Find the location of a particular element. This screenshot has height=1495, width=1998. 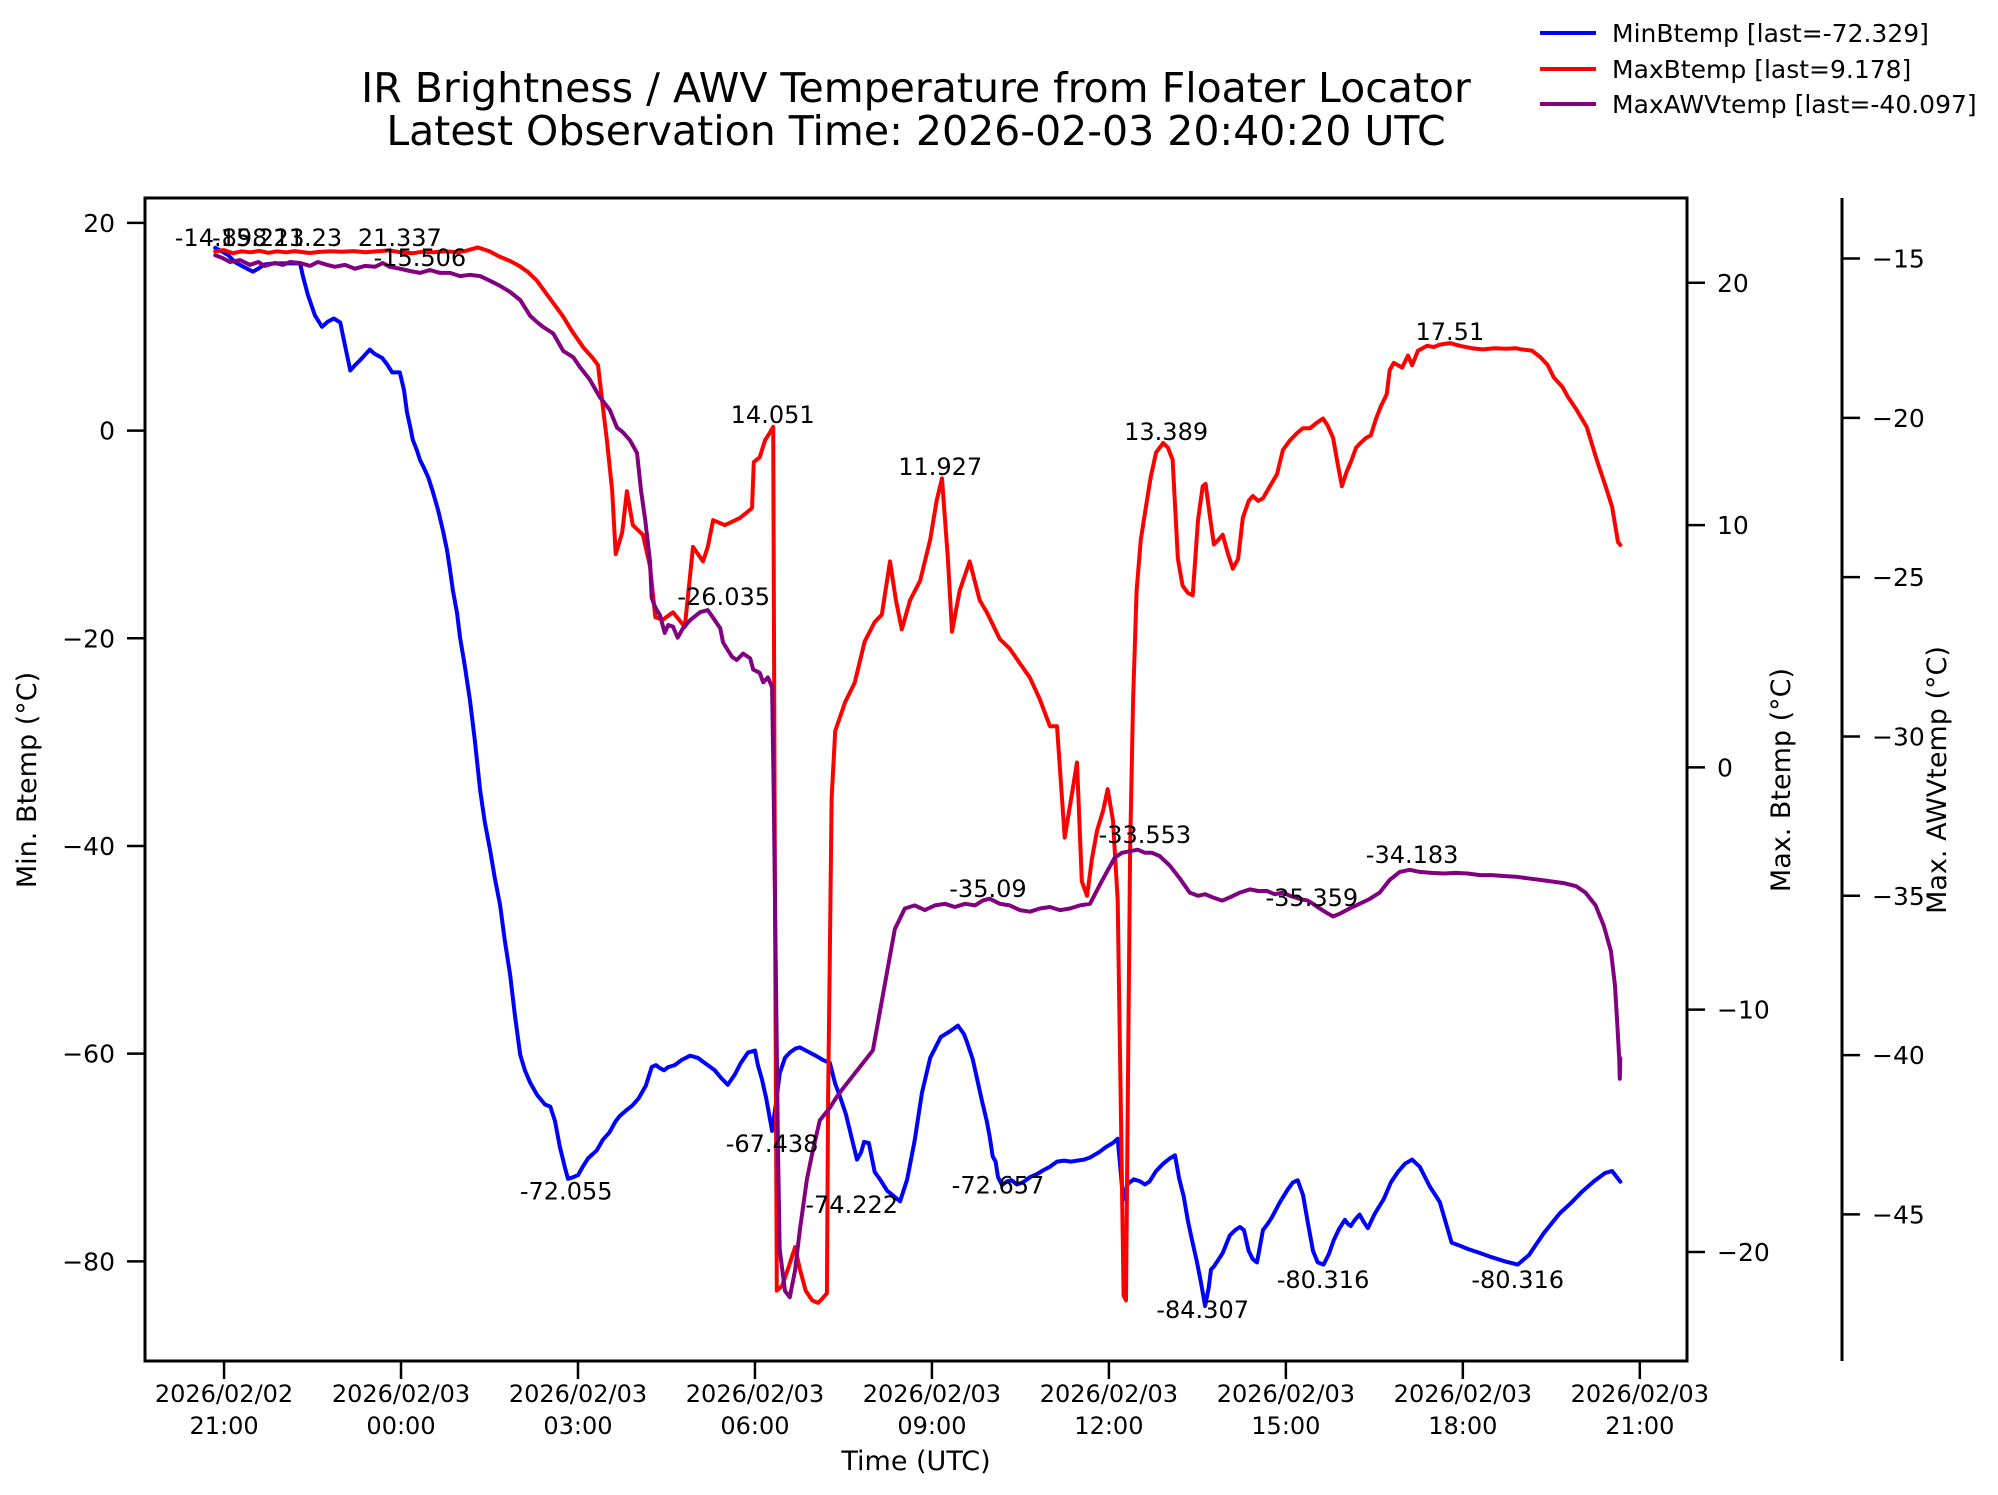

annotation-label: -33.553 is located at coordinates (1145, 835).